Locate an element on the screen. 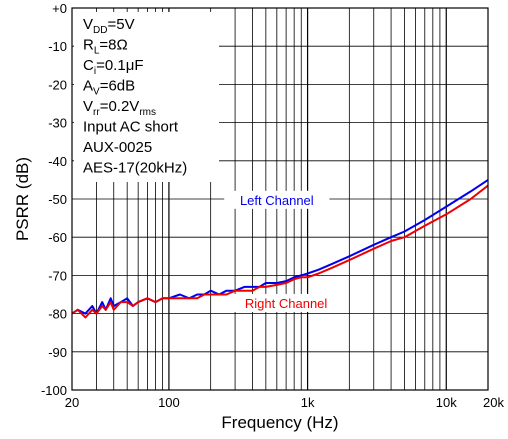  annotation-layer: Left Channel Right Channel is located at coordinates (283, 251).